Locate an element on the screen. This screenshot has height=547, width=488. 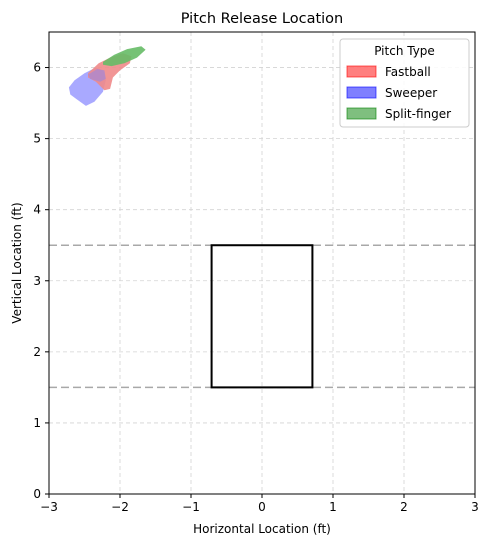
region-split-finger is located at coordinates (124, 56).